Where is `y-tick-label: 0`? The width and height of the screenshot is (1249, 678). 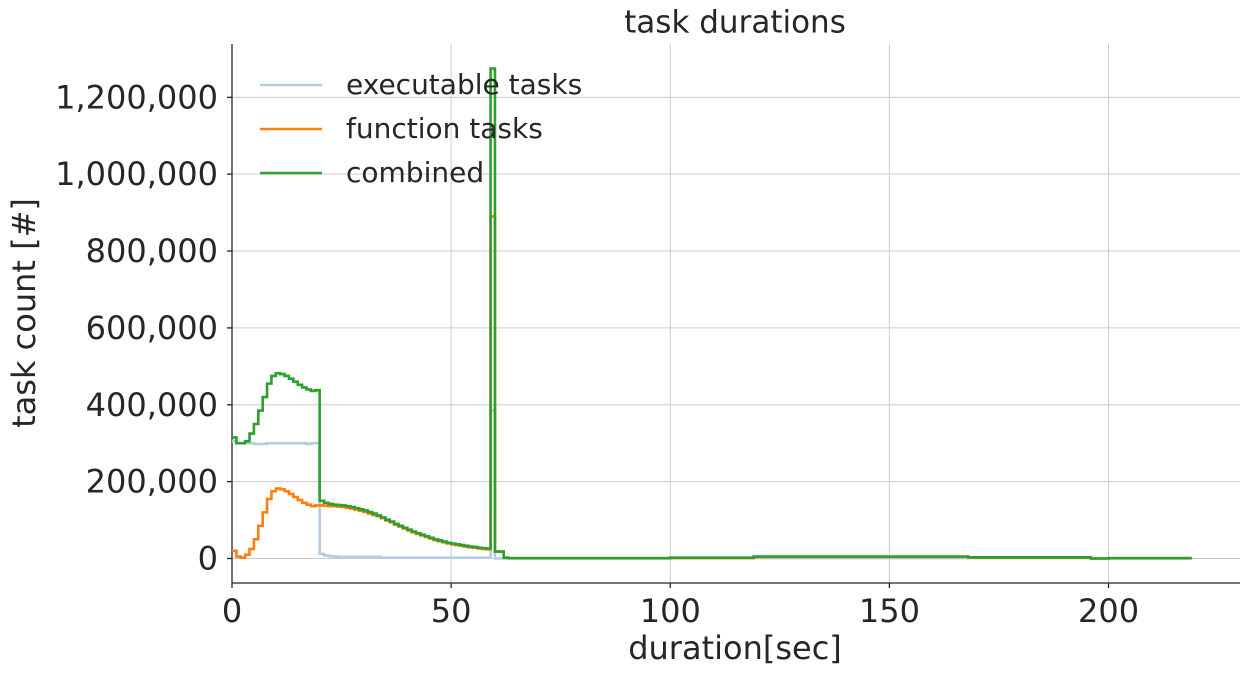
y-tick-label: 0 is located at coordinates (208, 559).